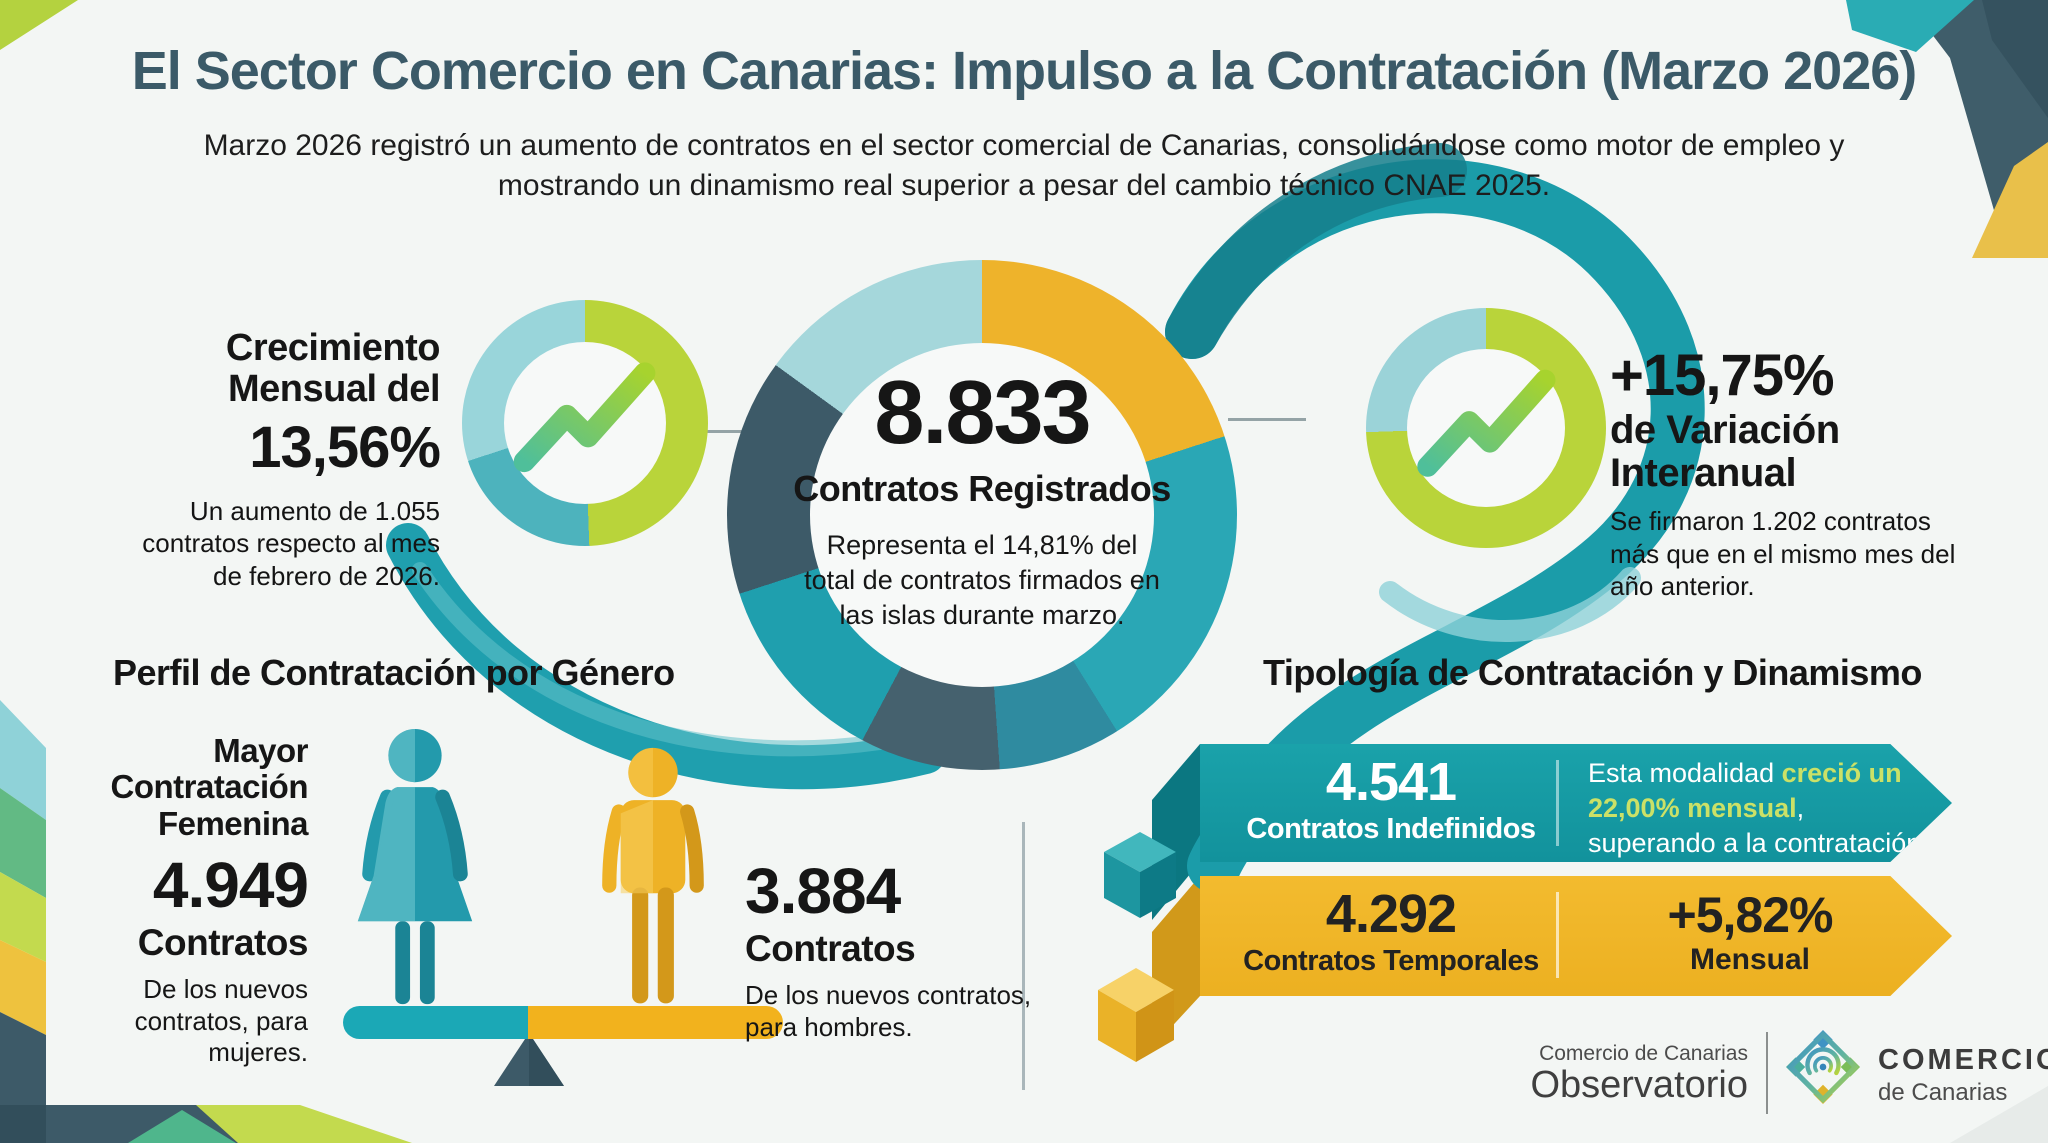 The width and height of the screenshot is (2048, 1143). Describe the element at coordinates (823, 891) in the screenshot. I see `male-value: 3.884` at that location.